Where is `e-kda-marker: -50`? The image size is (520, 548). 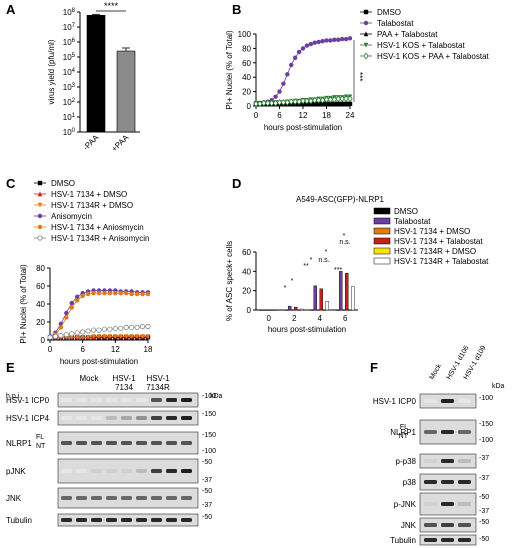
e-kda-marker: -50 is located at coordinates (207, 517).